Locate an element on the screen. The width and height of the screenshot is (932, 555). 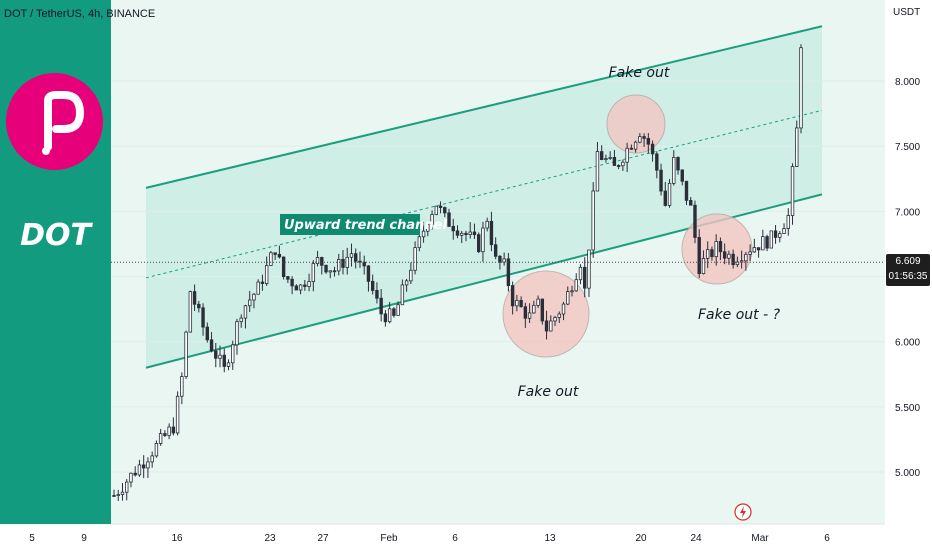
currency-label: USDT is located at coordinates (906, 12).